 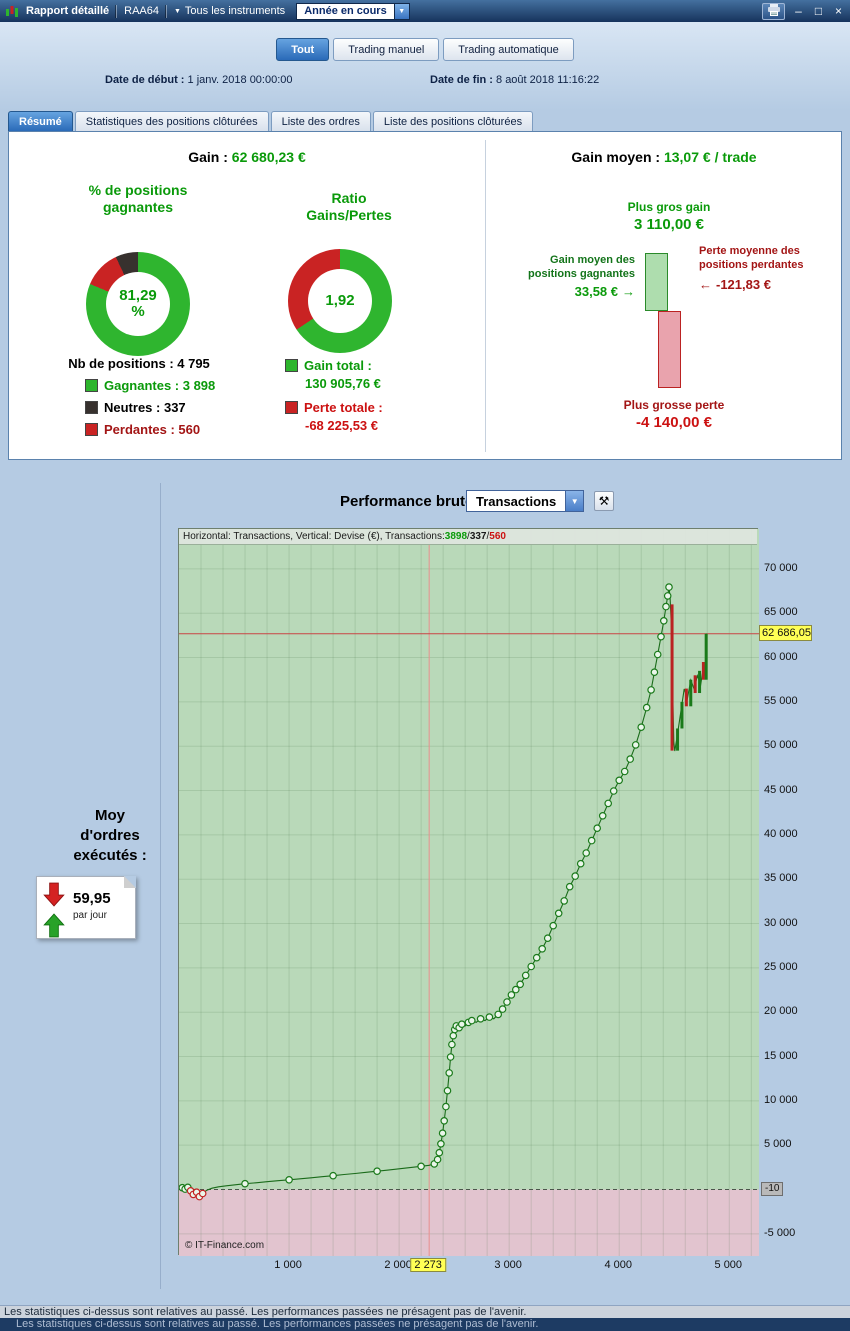 What do you see at coordinates (751, 258) in the screenshot?
I see `avg-loss-label: Perte moyenne des positions perdantes` at bounding box center [751, 258].